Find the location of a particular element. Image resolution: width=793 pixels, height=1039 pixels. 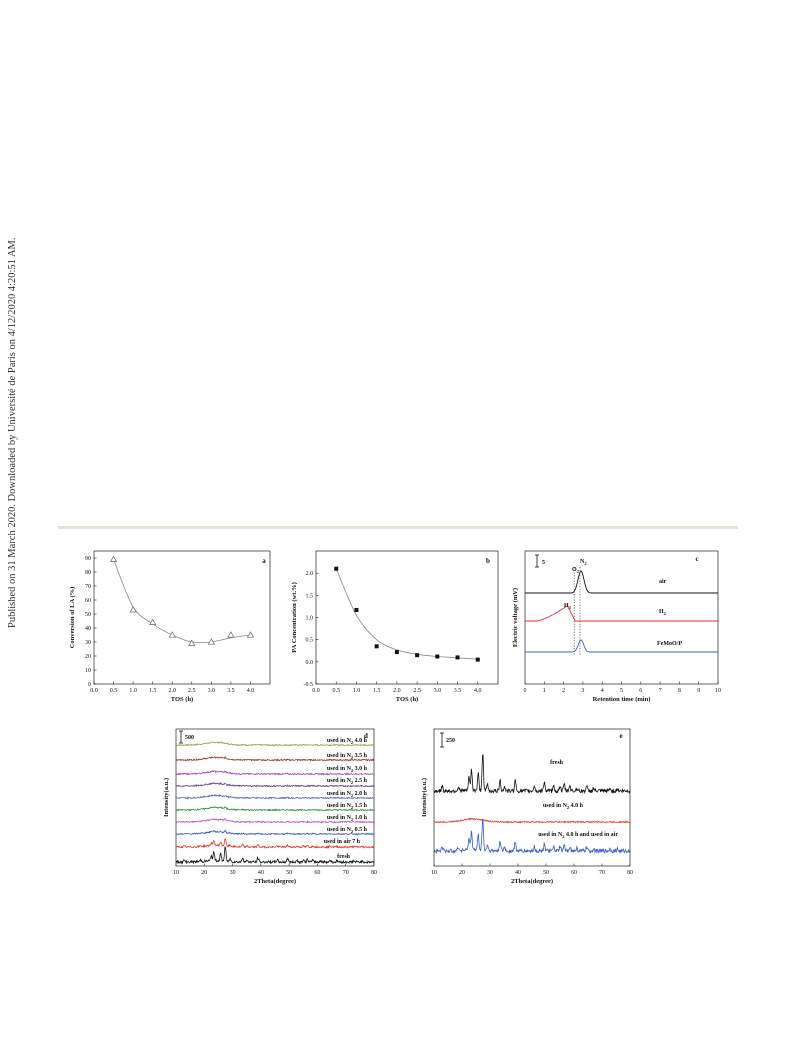

y-tick-label: -0.5 is located at coordinates (309, 685).